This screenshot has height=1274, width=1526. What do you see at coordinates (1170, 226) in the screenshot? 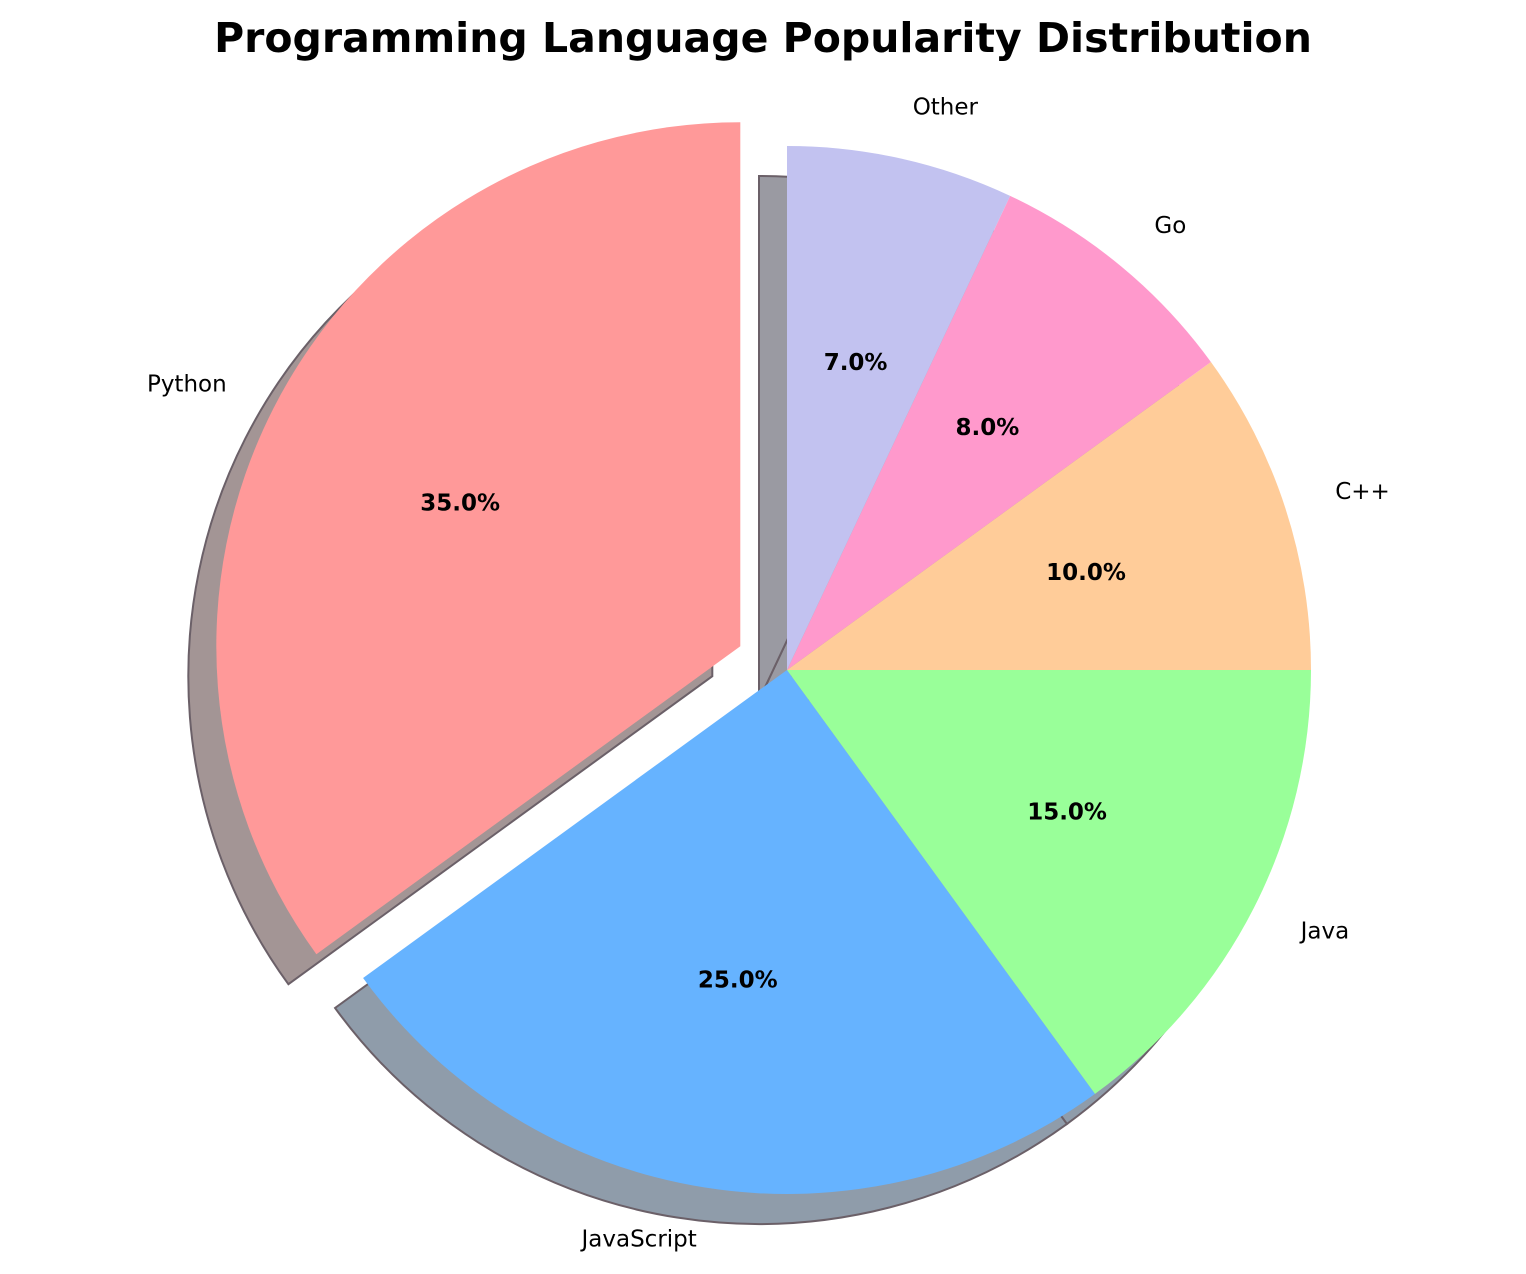
I see `slice-label: Go` at bounding box center [1170, 226].